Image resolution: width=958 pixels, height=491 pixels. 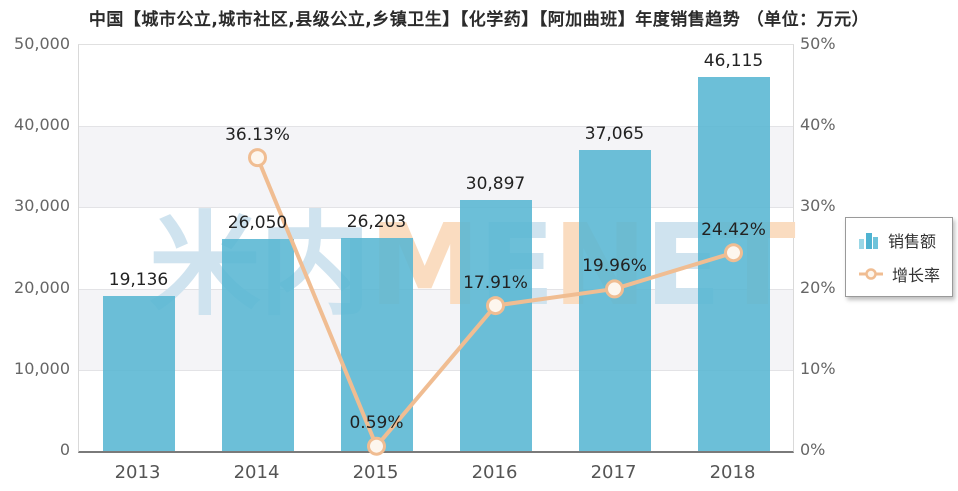 I want to click on bar-2016, so click(x=495, y=325).